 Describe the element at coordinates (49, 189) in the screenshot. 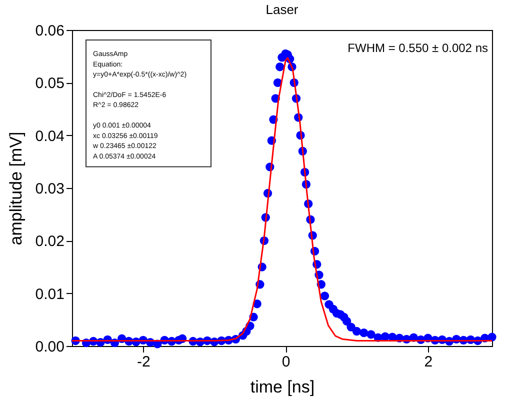

I see `y-tick-label: 0.03` at that location.